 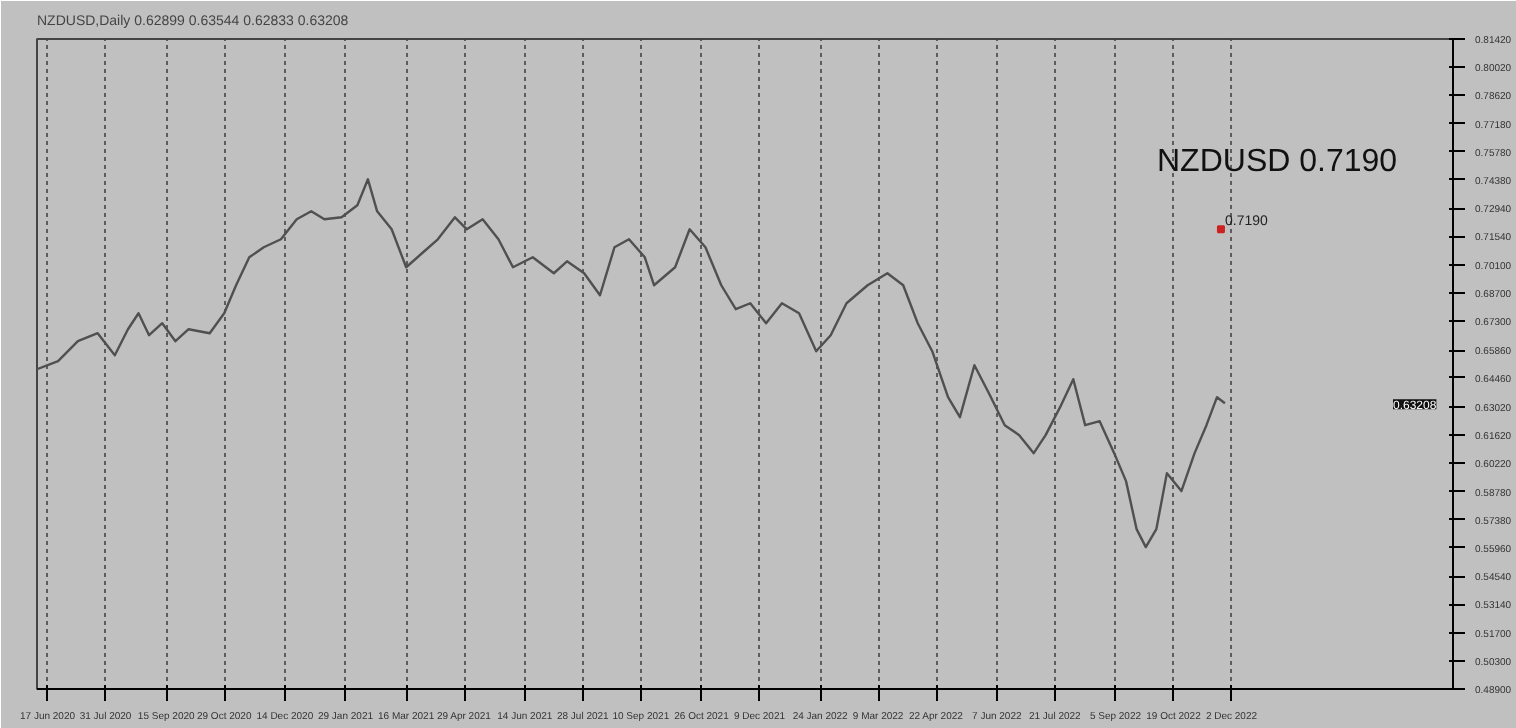 What do you see at coordinates (1277, 162) in the screenshot?
I see `annotation: NZDUSD 0.7190` at bounding box center [1277, 162].